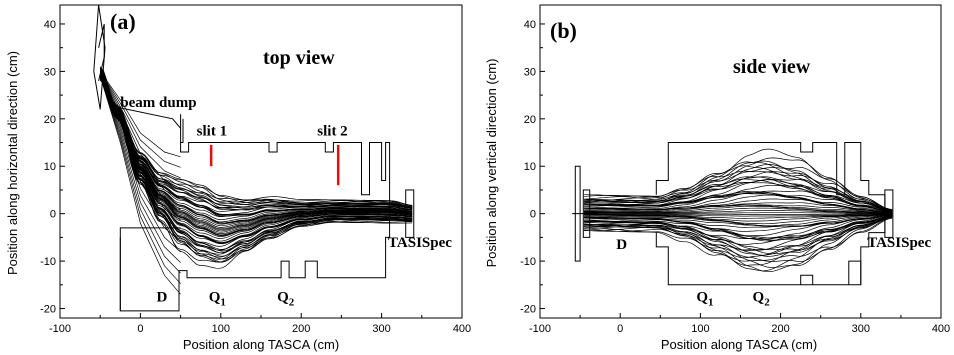  What do you see at coordinates (773, 272) in the screenshot?
I see `panel-b-annotations: D Q1 Q2 TASISpec` at bounding box center [773, 272].